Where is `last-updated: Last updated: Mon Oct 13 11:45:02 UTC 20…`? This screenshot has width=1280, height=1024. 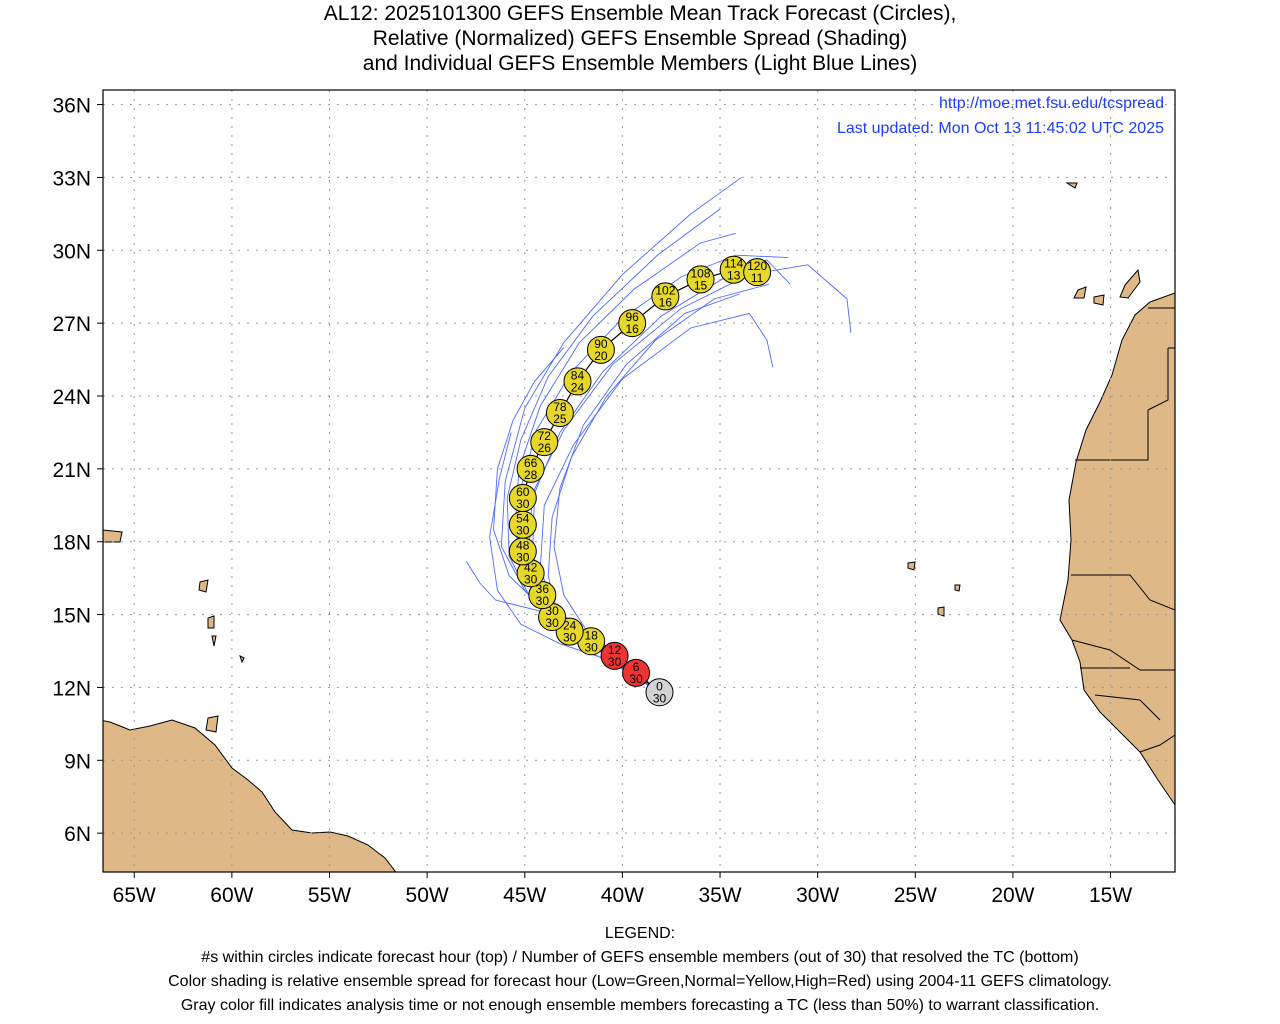
last-updated: Last updated: Mon Oct 13 11:45:02 UTC 20… is located at coordinates (1000, 128).